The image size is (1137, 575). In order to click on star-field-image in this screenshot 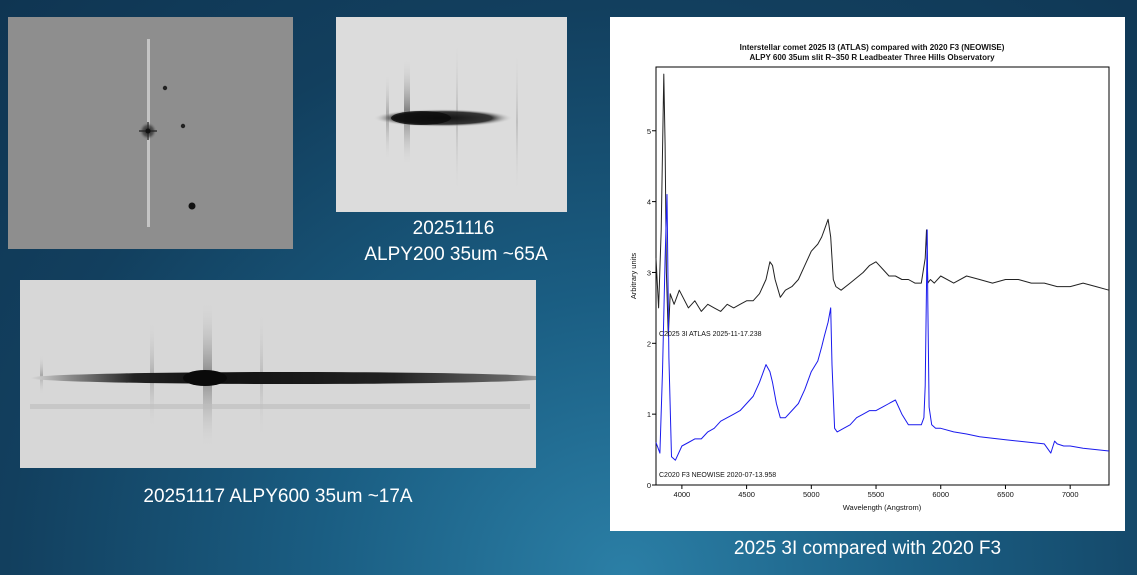, I will do `click(150, 133)`.